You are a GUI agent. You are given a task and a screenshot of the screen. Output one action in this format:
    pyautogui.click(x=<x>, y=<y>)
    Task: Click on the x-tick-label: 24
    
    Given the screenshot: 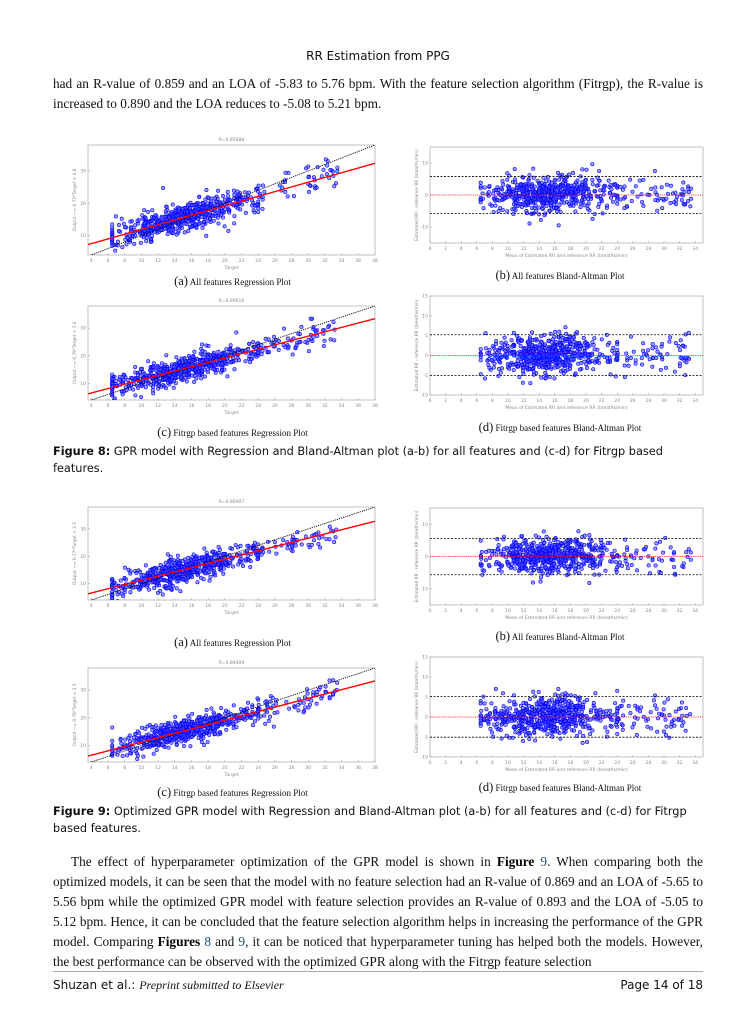 What is the action you would take?
    pyautogui.click(x=617, y=763)
    